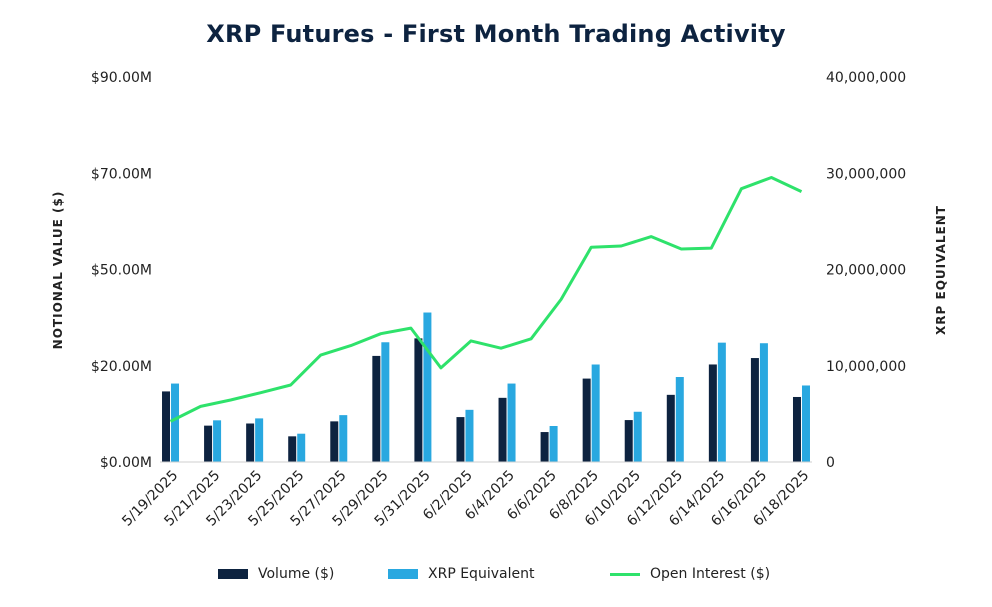 The width and height of the screenshot is (992, 607). What do you see at coordinates (941, 270) in the screenshot?
I see `y2-axis-title: XRP EQUIVALENT` at bounding box center [941, 270].